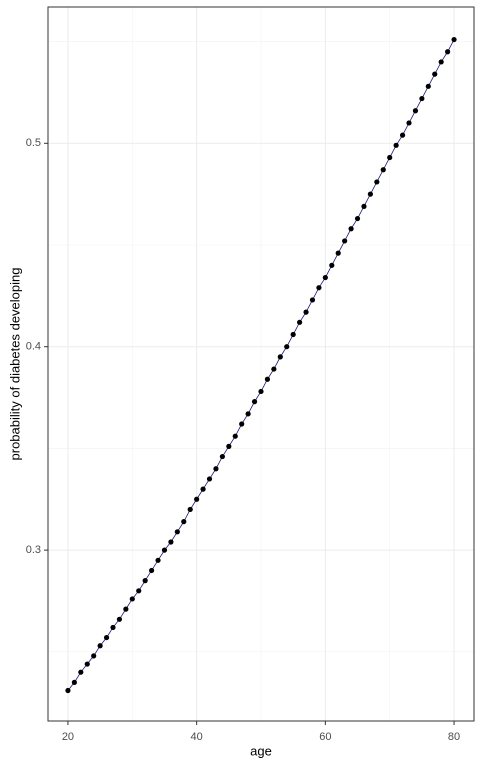 This screenshot has width=480, height=768. Describe the element at coordinates (325, 737) in the screenshot. I see `x-tick-label: 60` at that location.